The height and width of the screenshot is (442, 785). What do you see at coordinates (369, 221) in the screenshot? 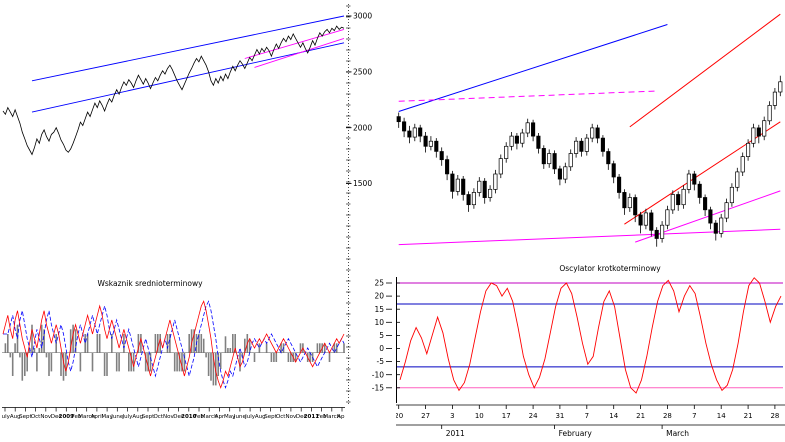
I see `price-axis: 3000 2500 2000 1500 25 20 15 10 5 0 -5 -10 -15` at bounding box center [369, 221].